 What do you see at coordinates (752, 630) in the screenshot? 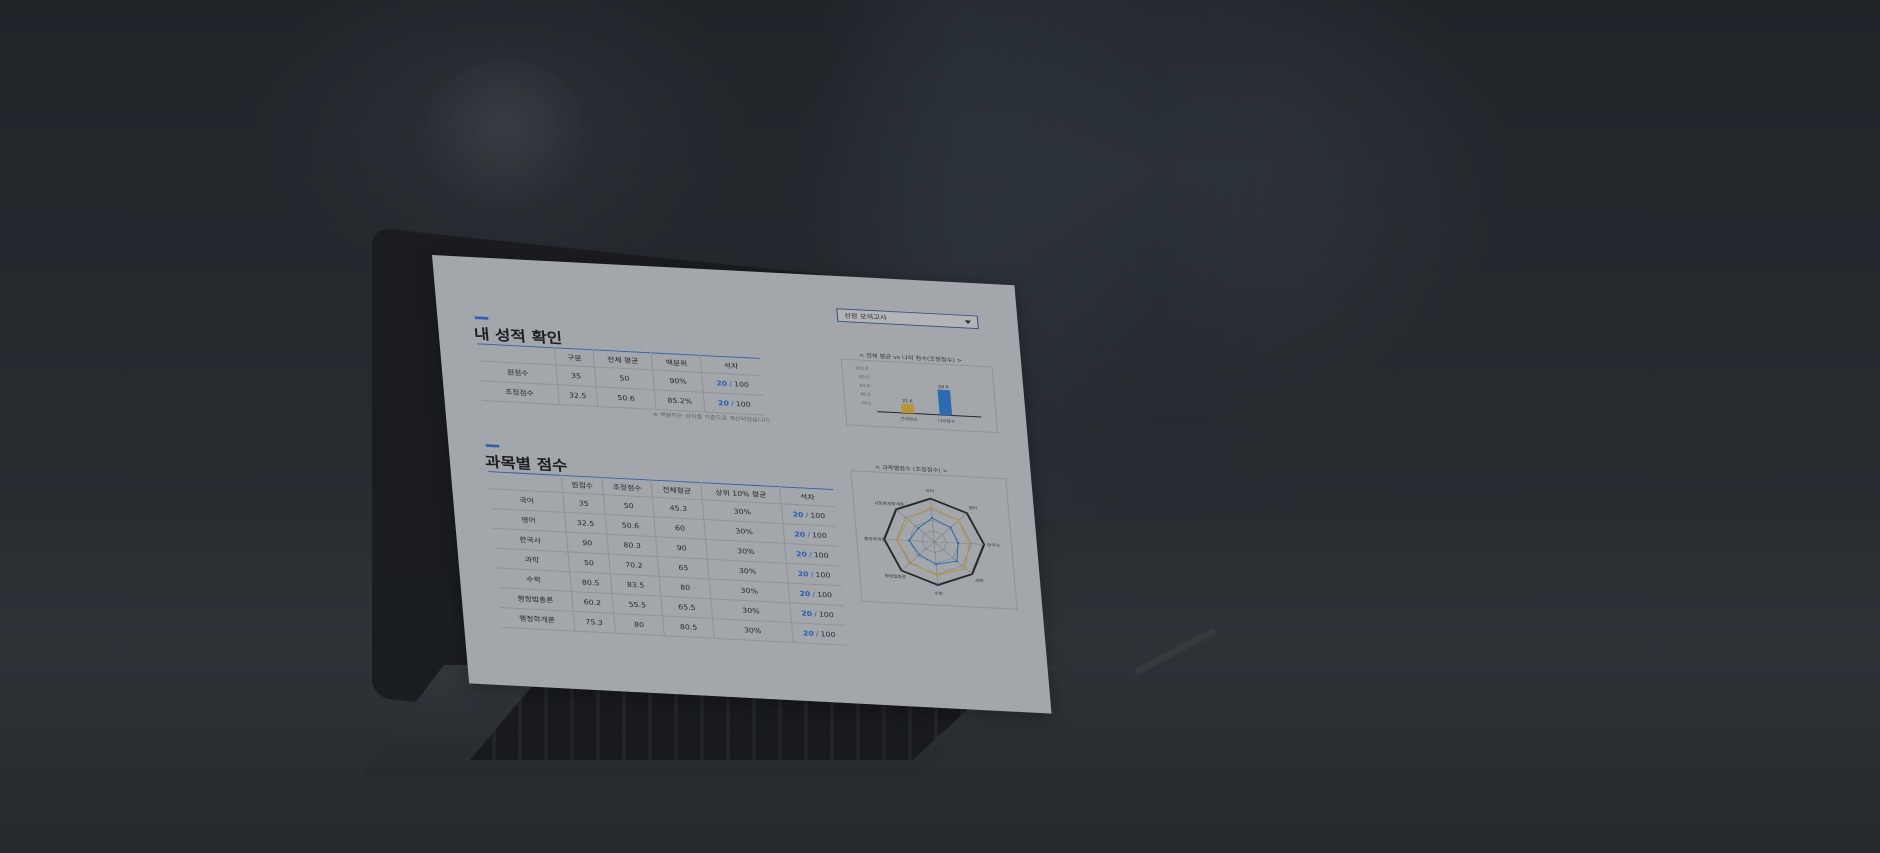
I see `cell: 30%` at bounding box center [752, 630].